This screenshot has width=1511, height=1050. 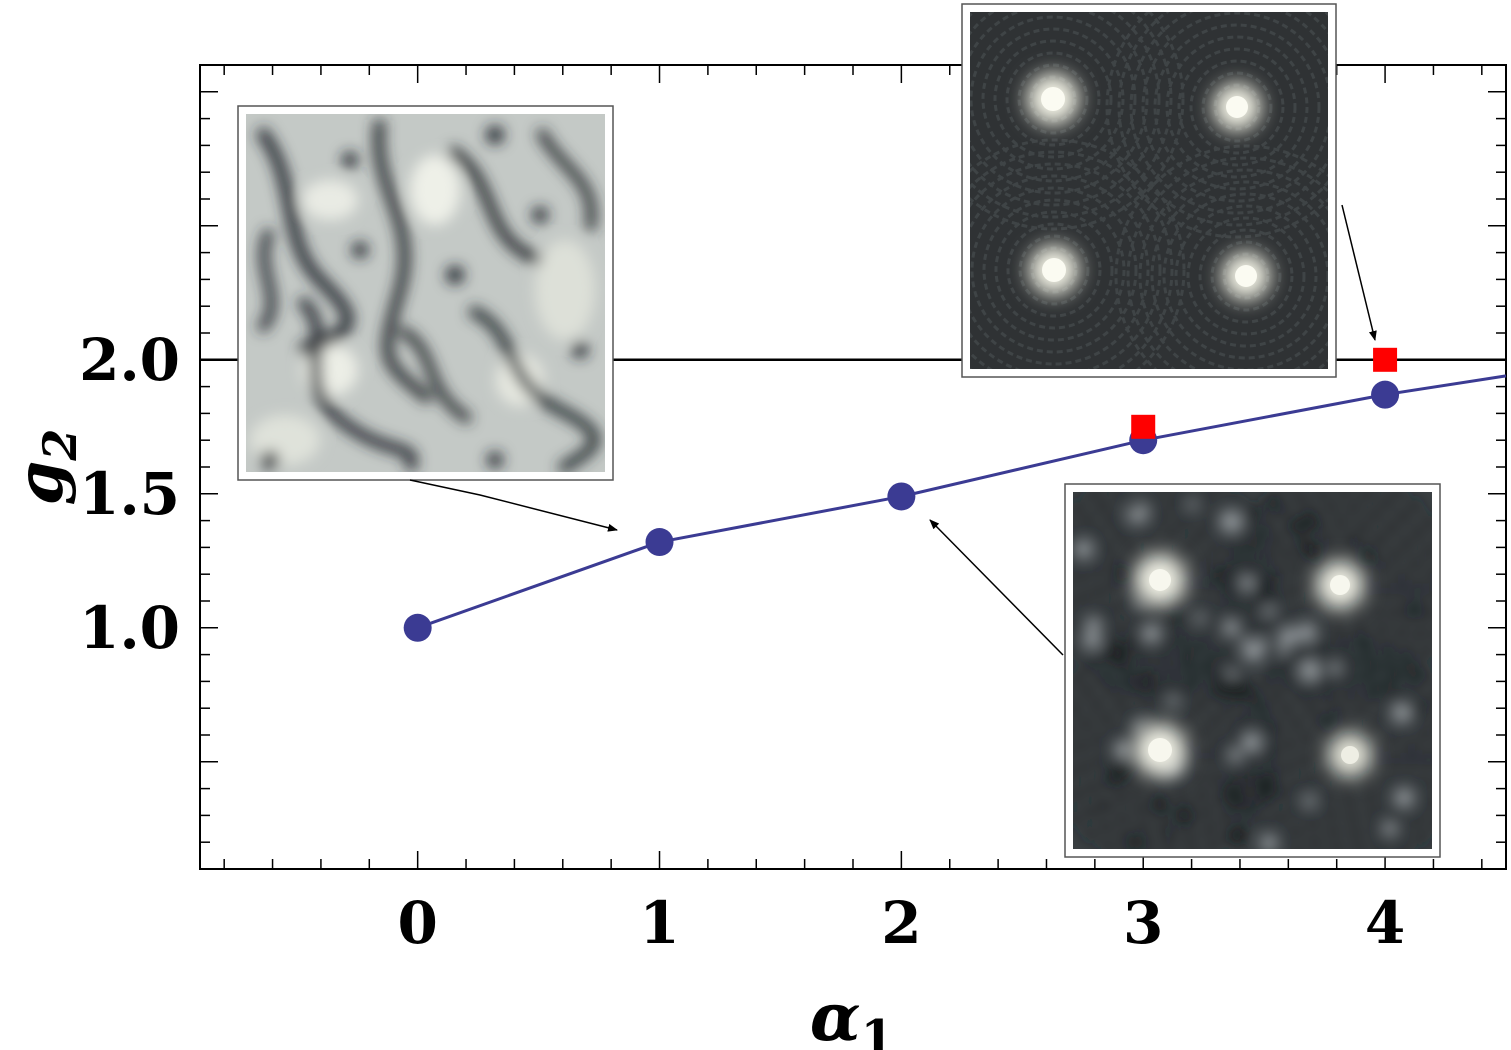 What do you see at coordinates (129, 628) in the screenshot?
I see `y-tick-label: 1.0` at bounding box center [129, 628].